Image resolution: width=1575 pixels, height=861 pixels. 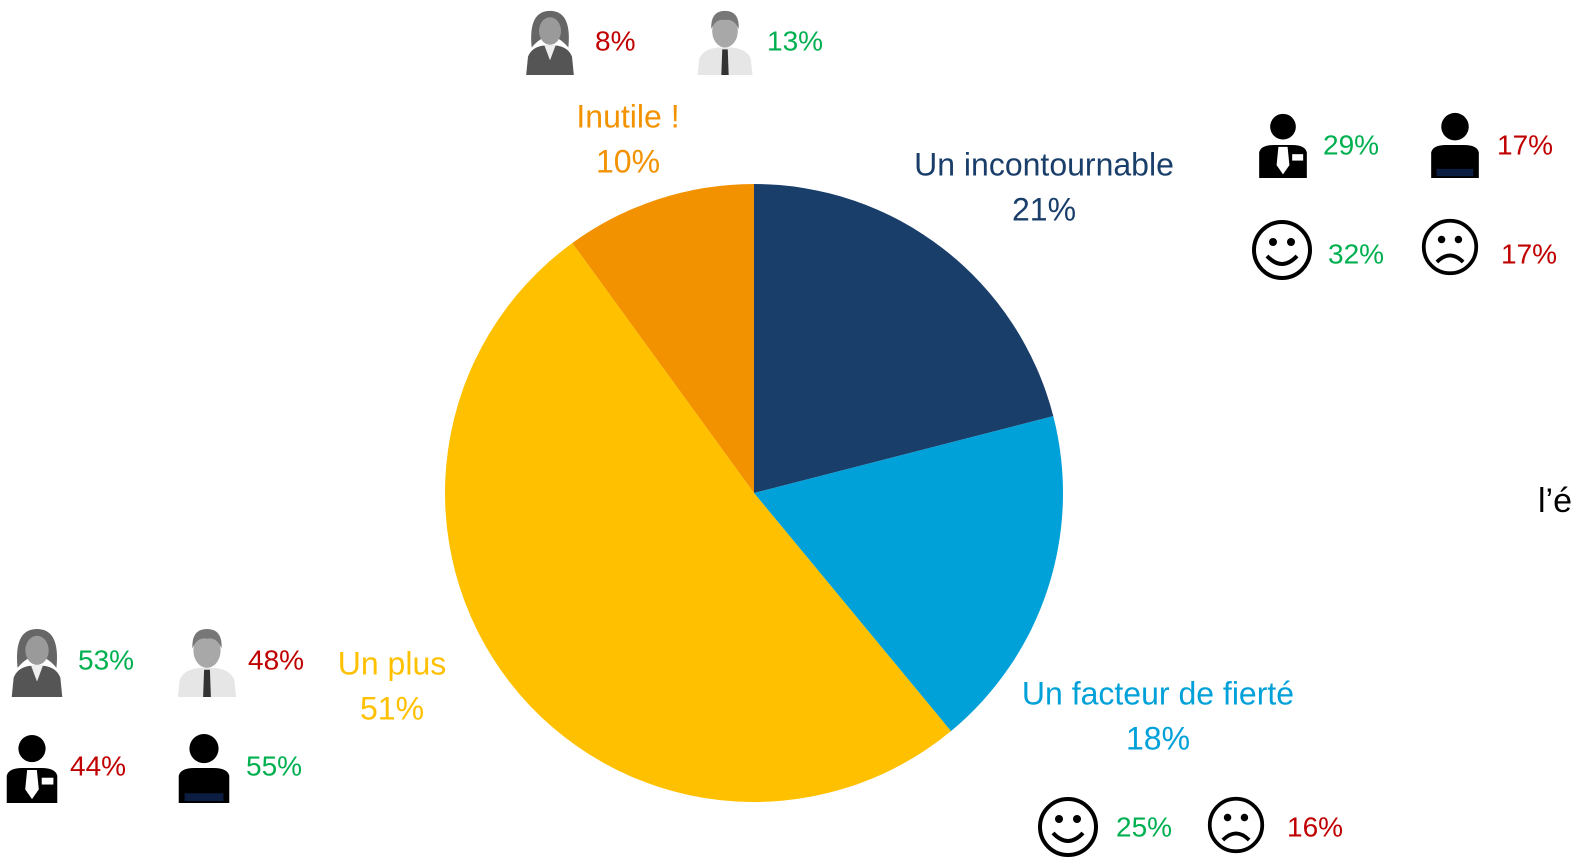 I want to click on slice-value-label: 10%, so click(x=628, y=161).